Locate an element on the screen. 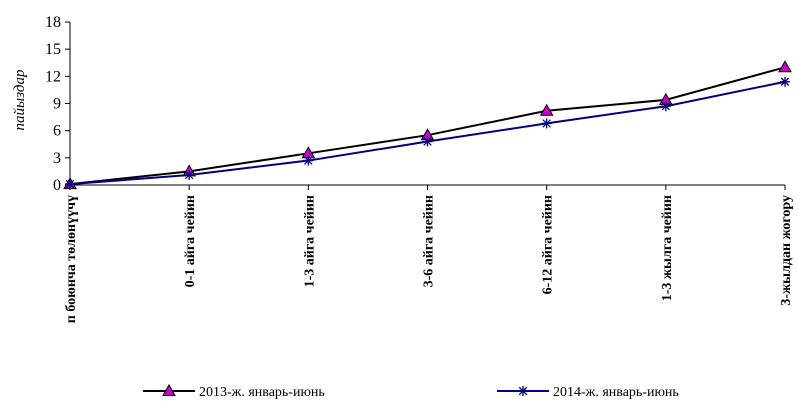  y-tick-label: 12 is located at coordinates (53, 76).